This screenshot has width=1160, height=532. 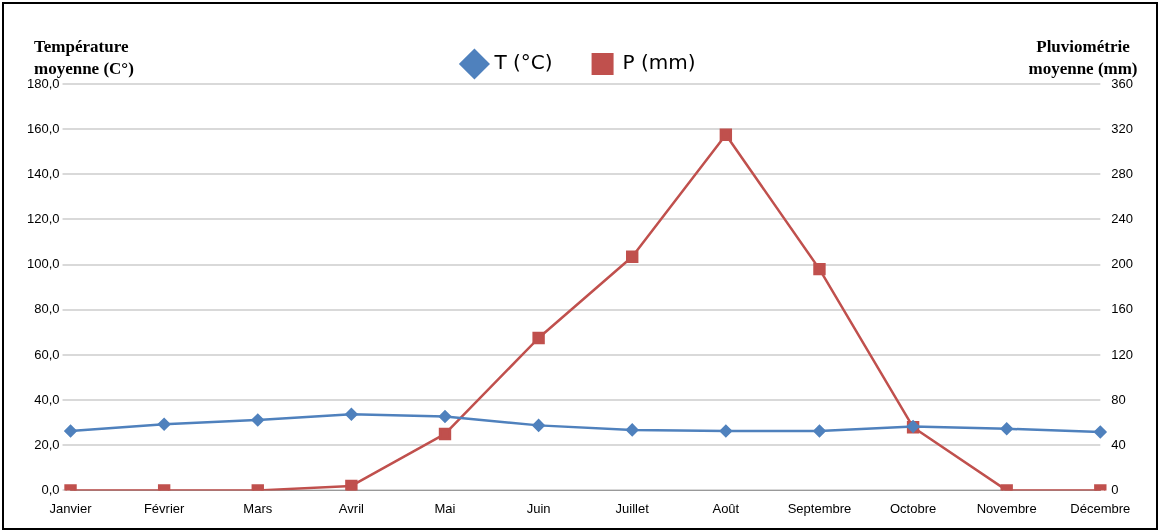 What do you see at coordinates (659, 62) in the screenshot?
I see `legend-label: P (mm)` at bounding box center [659, 62].